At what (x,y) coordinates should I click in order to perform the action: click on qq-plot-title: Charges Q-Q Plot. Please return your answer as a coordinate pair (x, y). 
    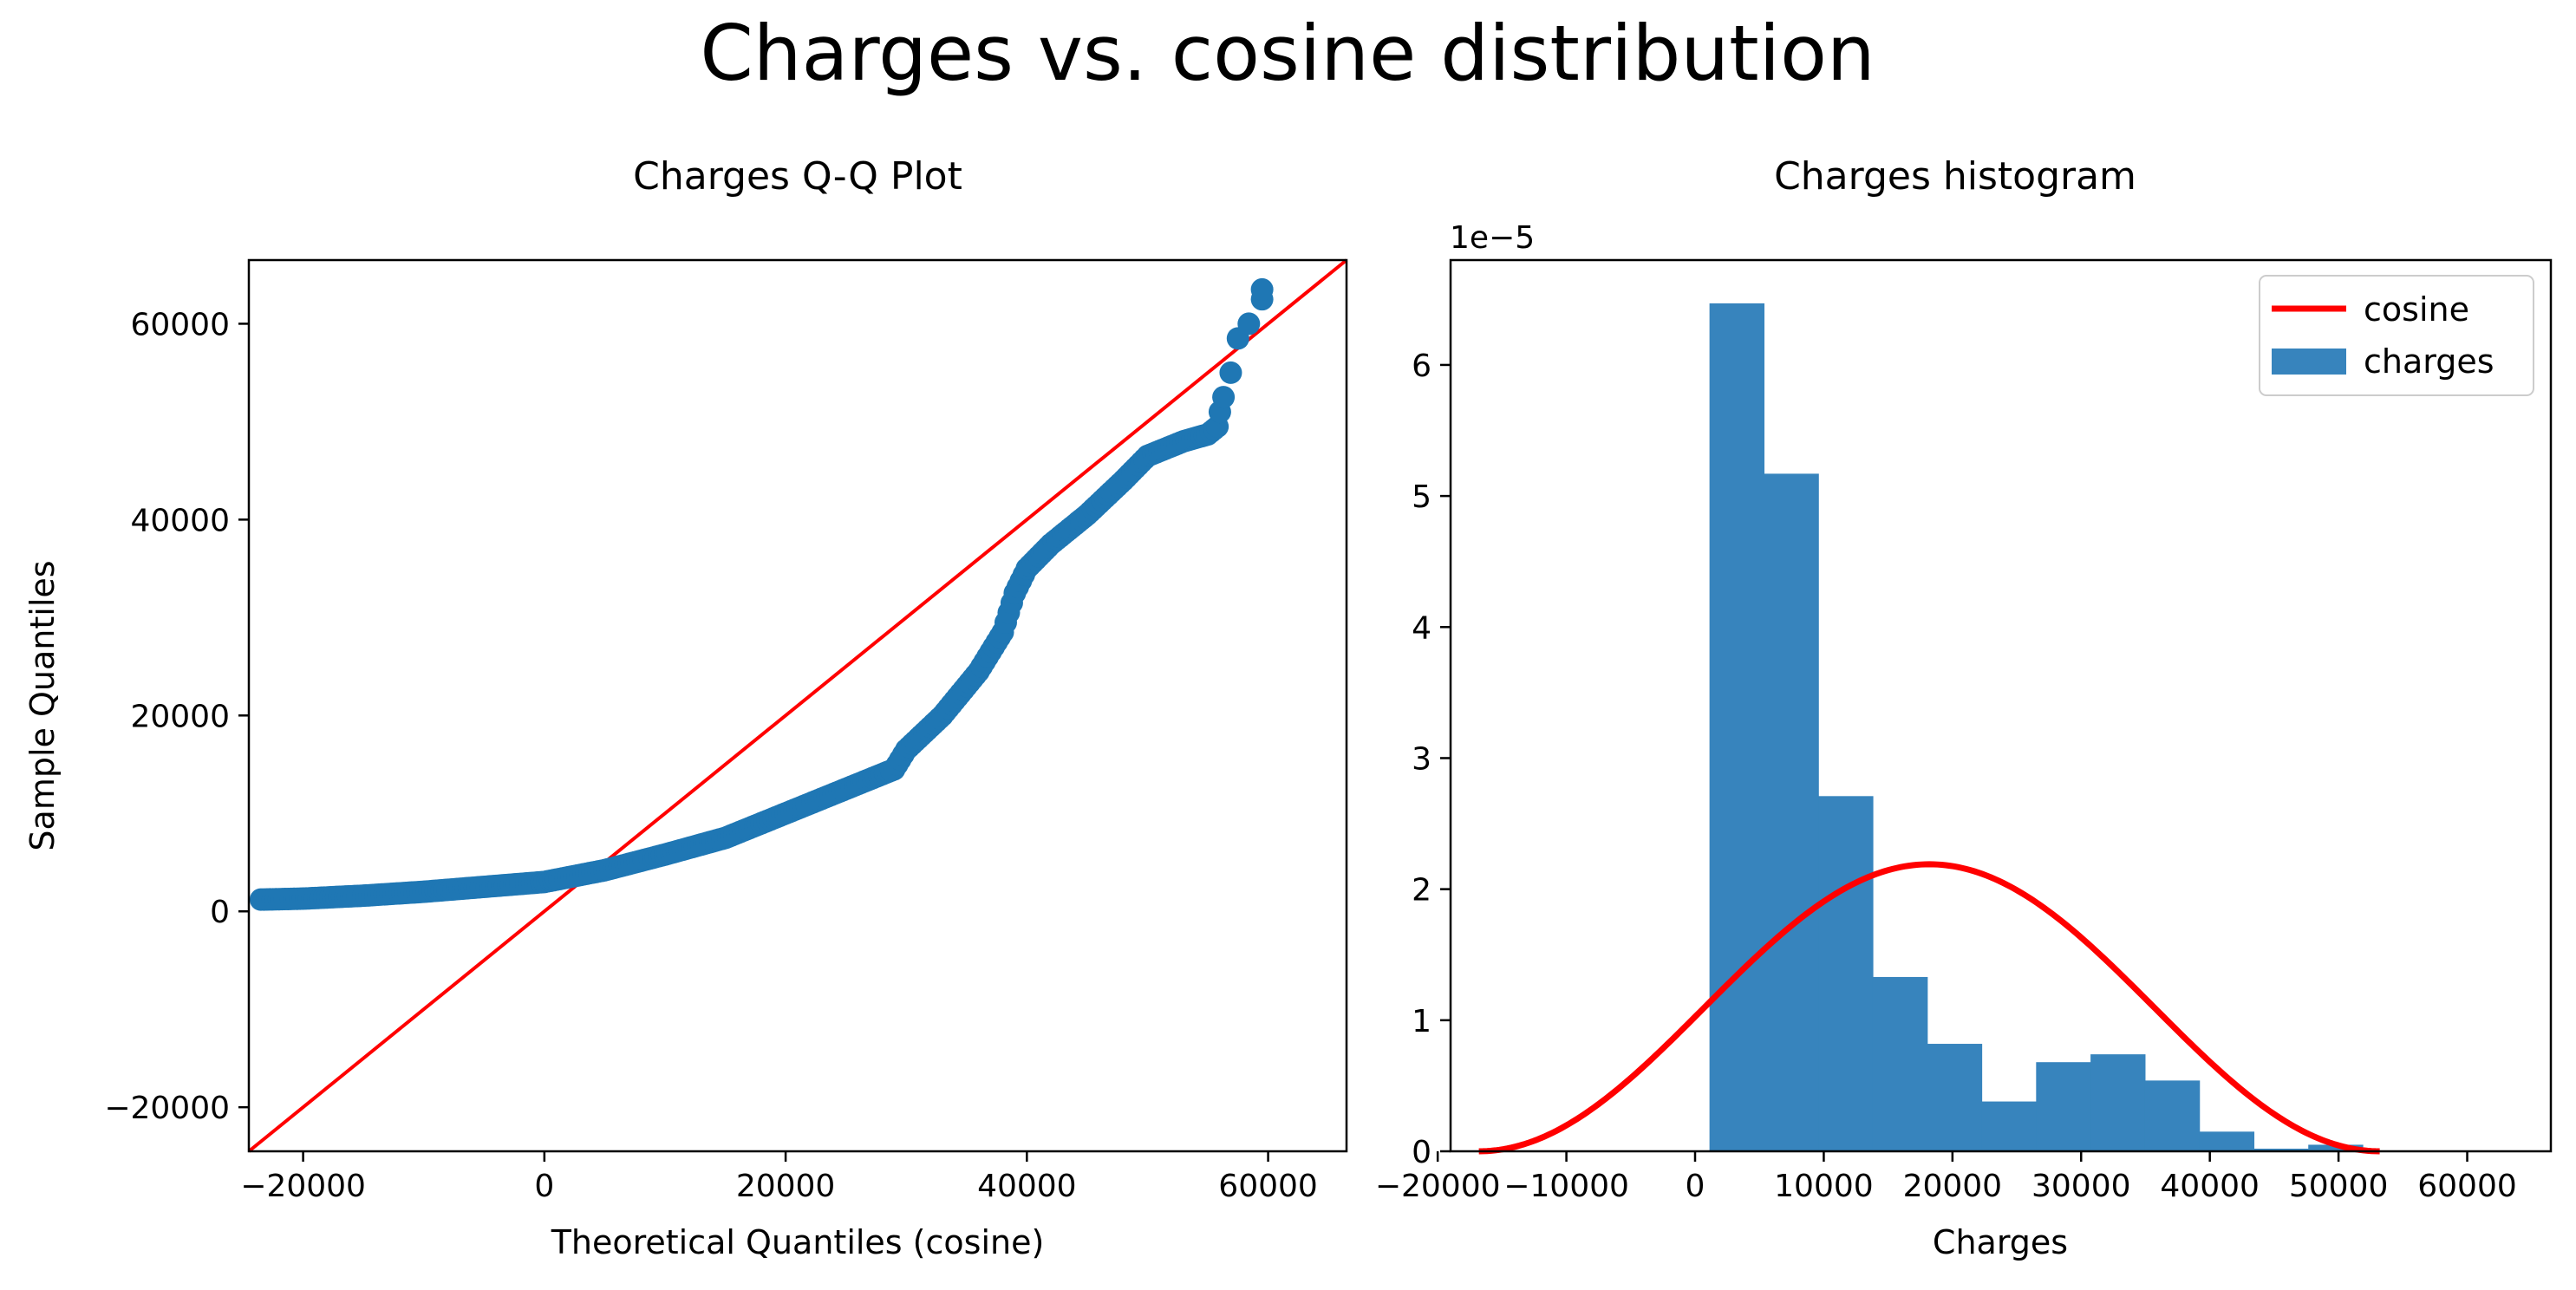
    Looking at the image, I should click on (798, 177).